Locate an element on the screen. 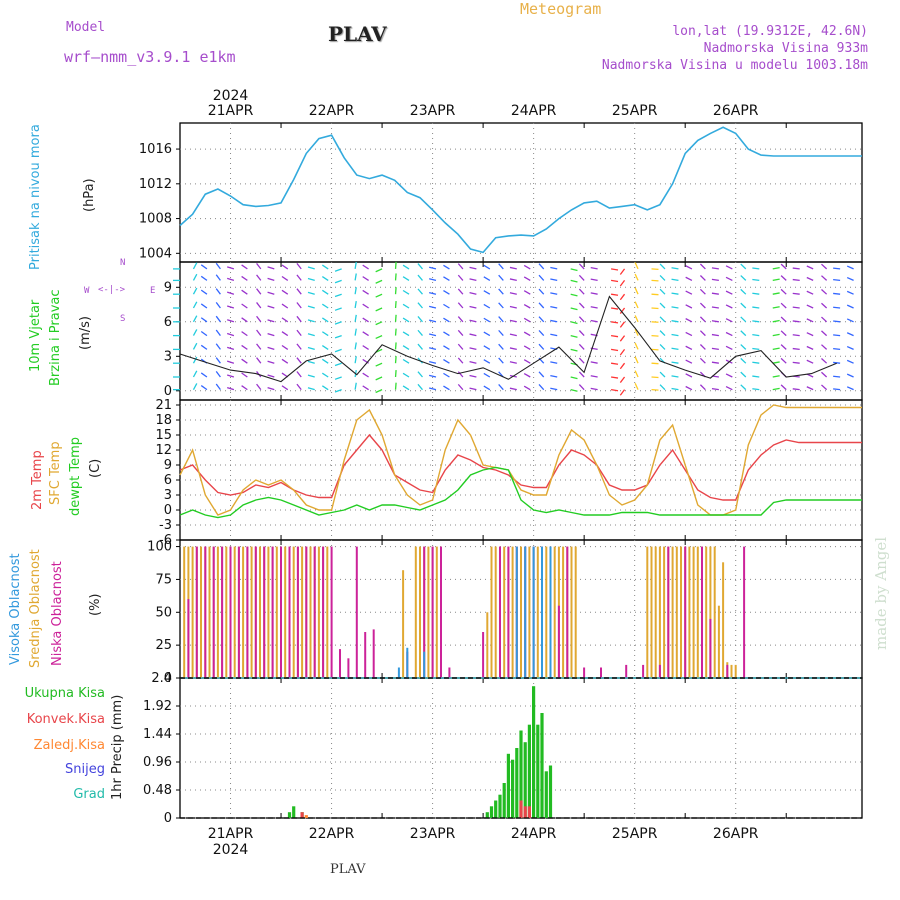 Image resolution: width=900 pixels, height=900 pixels. footer-station: PLAV is located at coordinates (348, 869).